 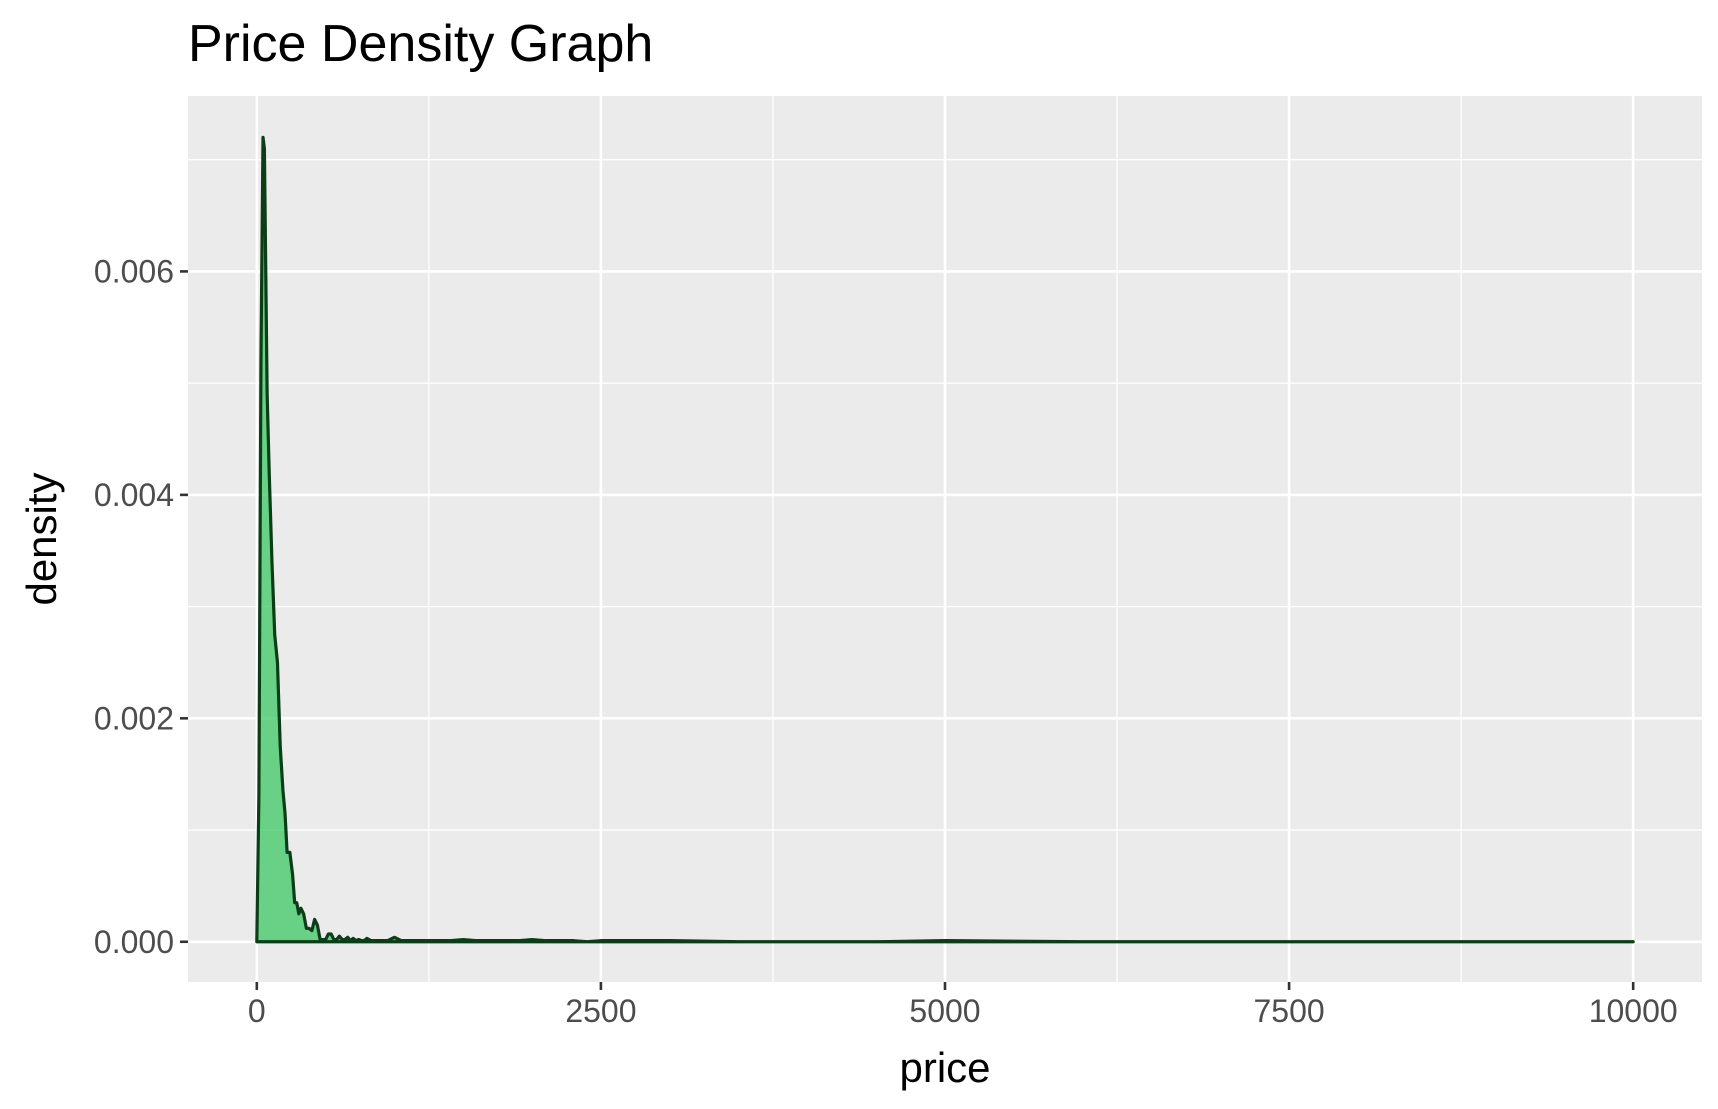 What do you see at coordinates (257, 1011) in the screenshot?
I see `x-tick-label: 0` at bounding box center [257, 1011].